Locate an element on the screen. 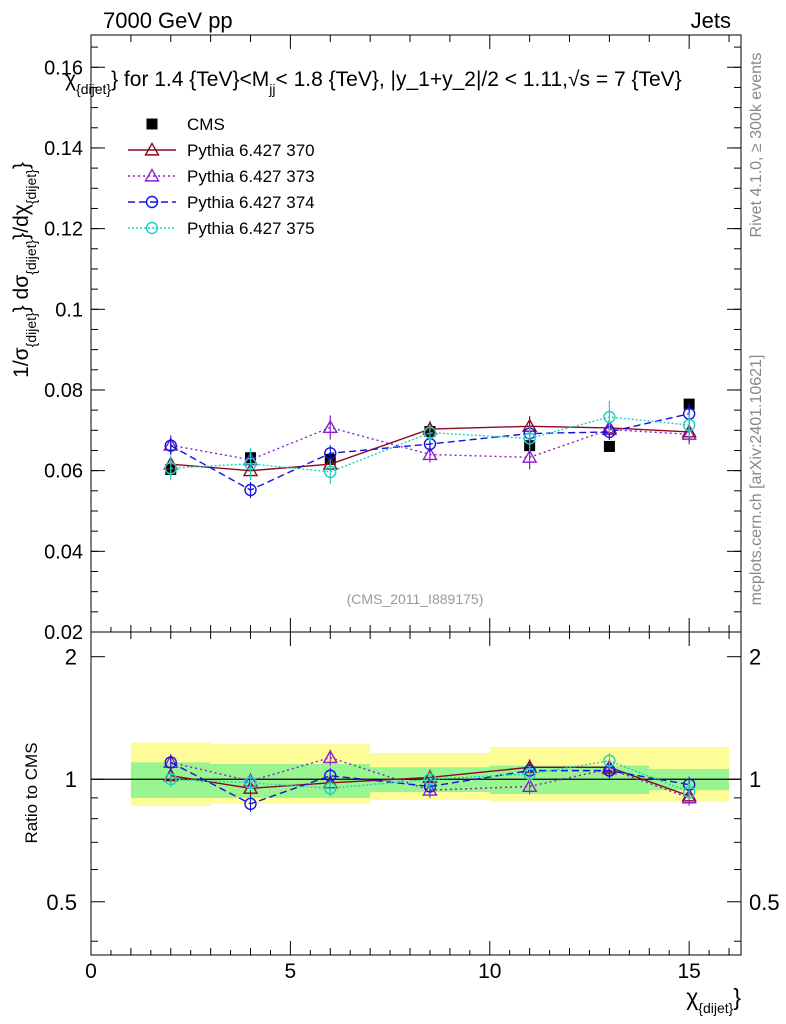  mcplots-label: mcplots.cern.ch [arXiv:2401.10621] is located at coordinates (756, 480).